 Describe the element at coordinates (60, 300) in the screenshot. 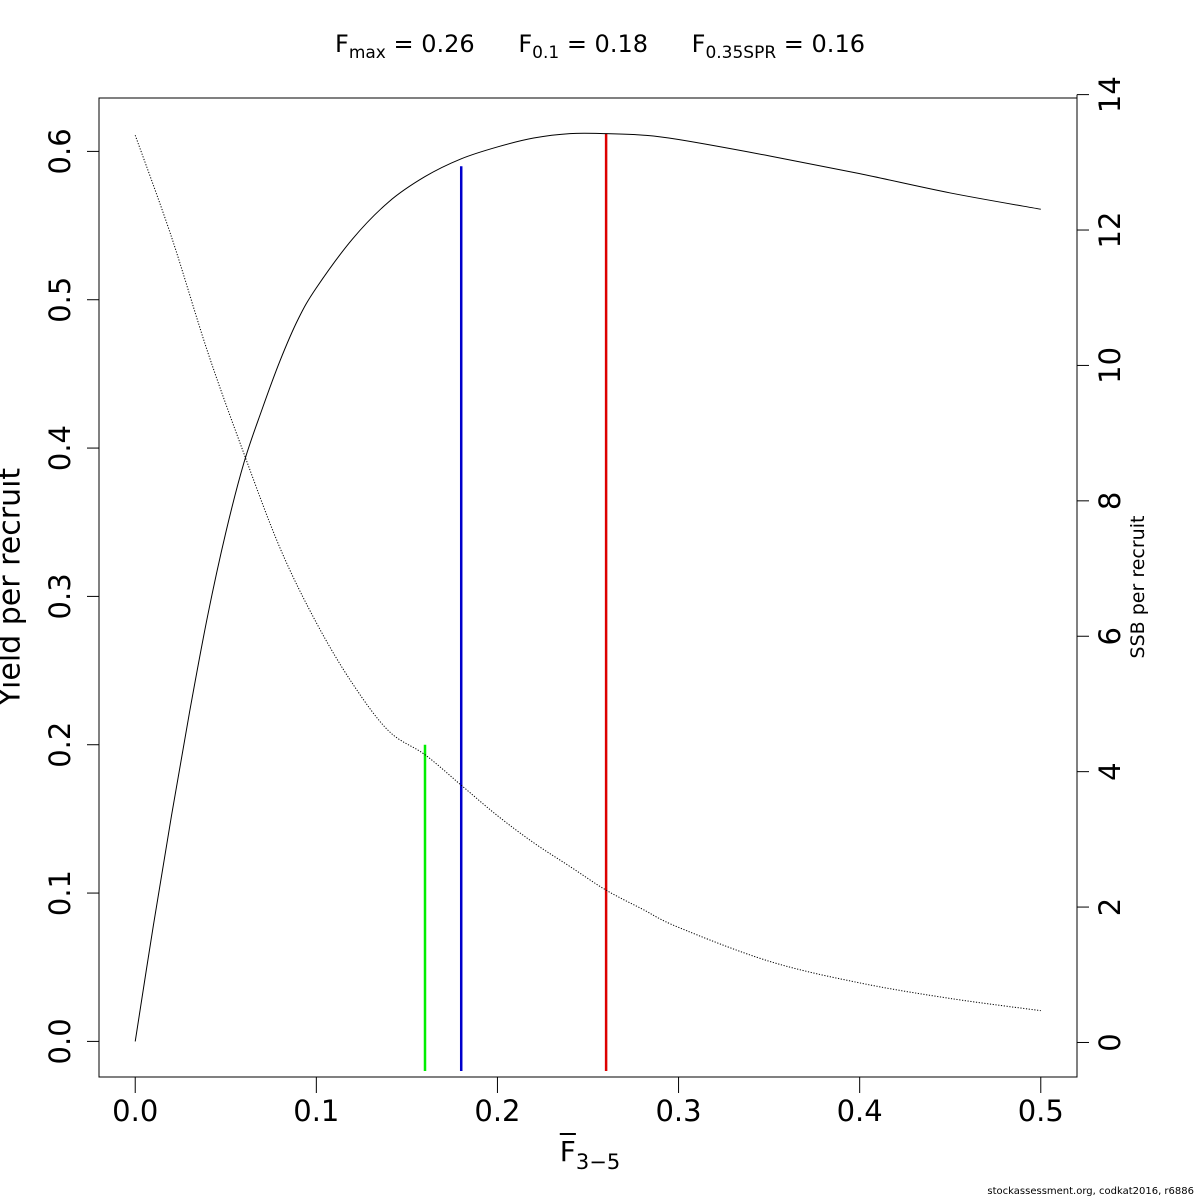

I see `y-tick-label: 0.5` at that location.